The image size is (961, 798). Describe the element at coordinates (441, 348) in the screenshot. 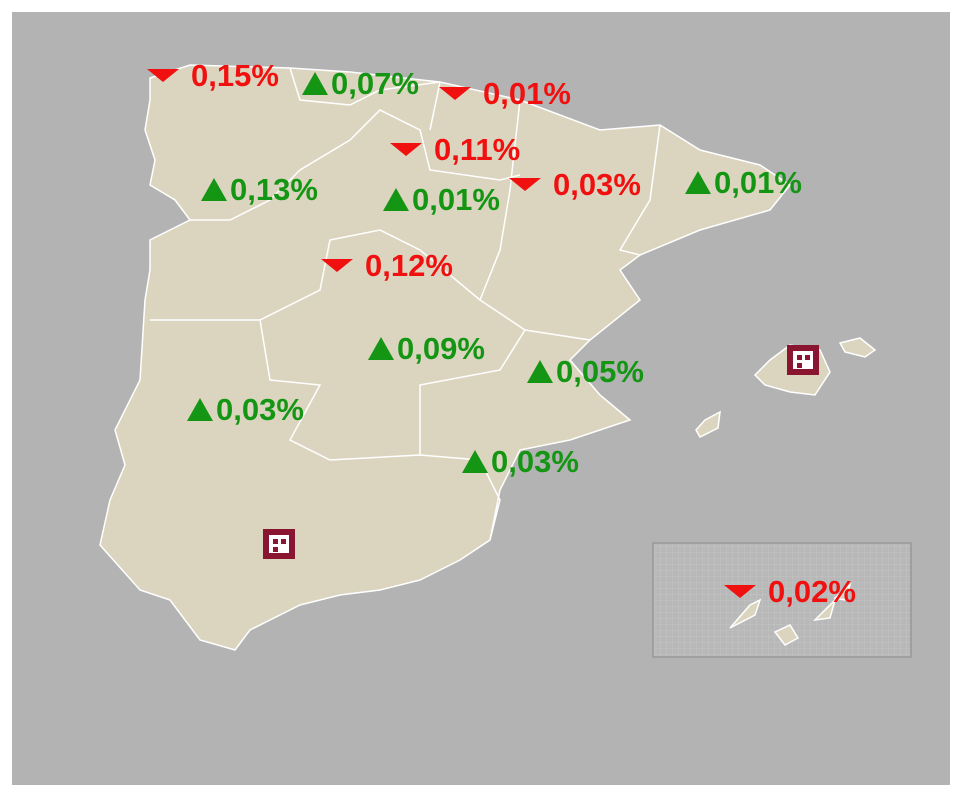

I see `region-label: 0,09%` at that location.